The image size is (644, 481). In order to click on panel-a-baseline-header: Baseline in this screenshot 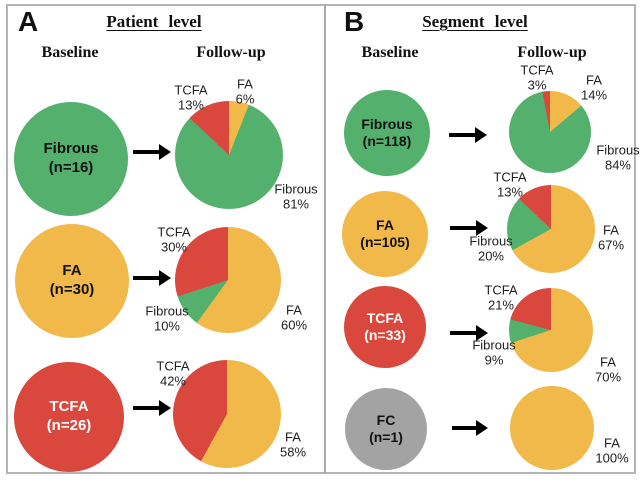, I will do `click(70, 52)`.